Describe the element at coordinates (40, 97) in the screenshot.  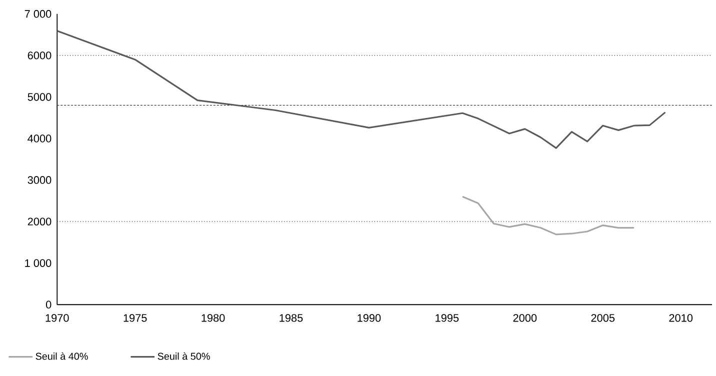
I see `y-tick-label: 5000` at that location.